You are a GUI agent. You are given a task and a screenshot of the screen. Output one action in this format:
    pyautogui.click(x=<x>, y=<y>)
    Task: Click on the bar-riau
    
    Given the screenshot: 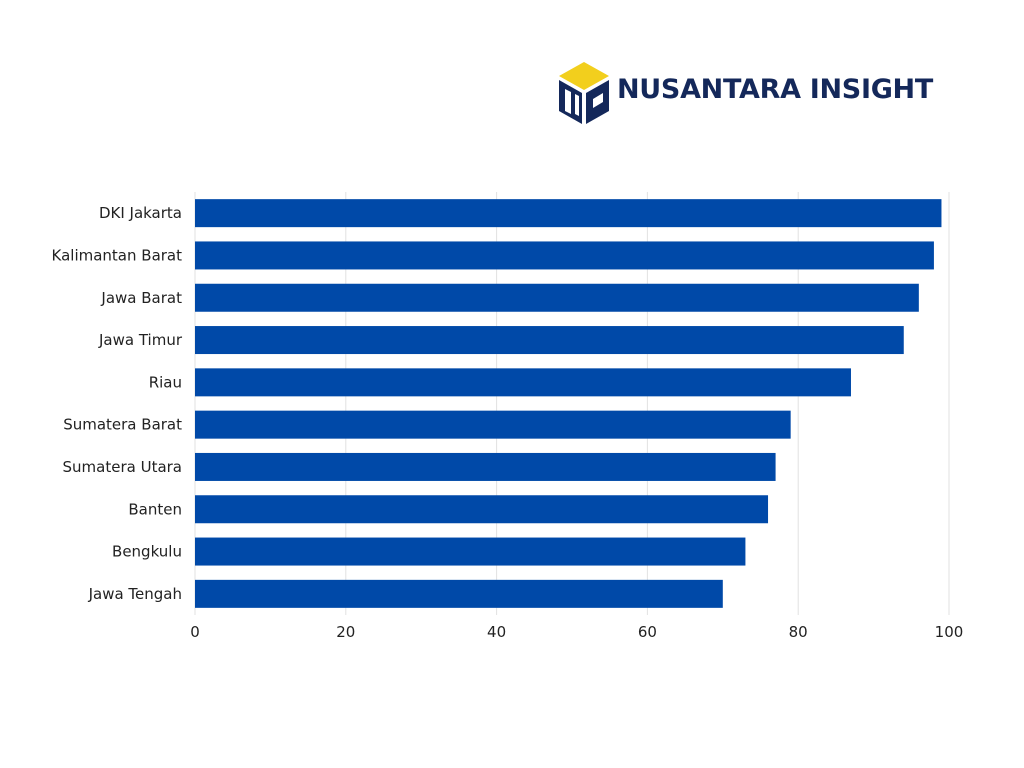 What is the action you would take?
    pyautogui.click(x=523, y=382)
    